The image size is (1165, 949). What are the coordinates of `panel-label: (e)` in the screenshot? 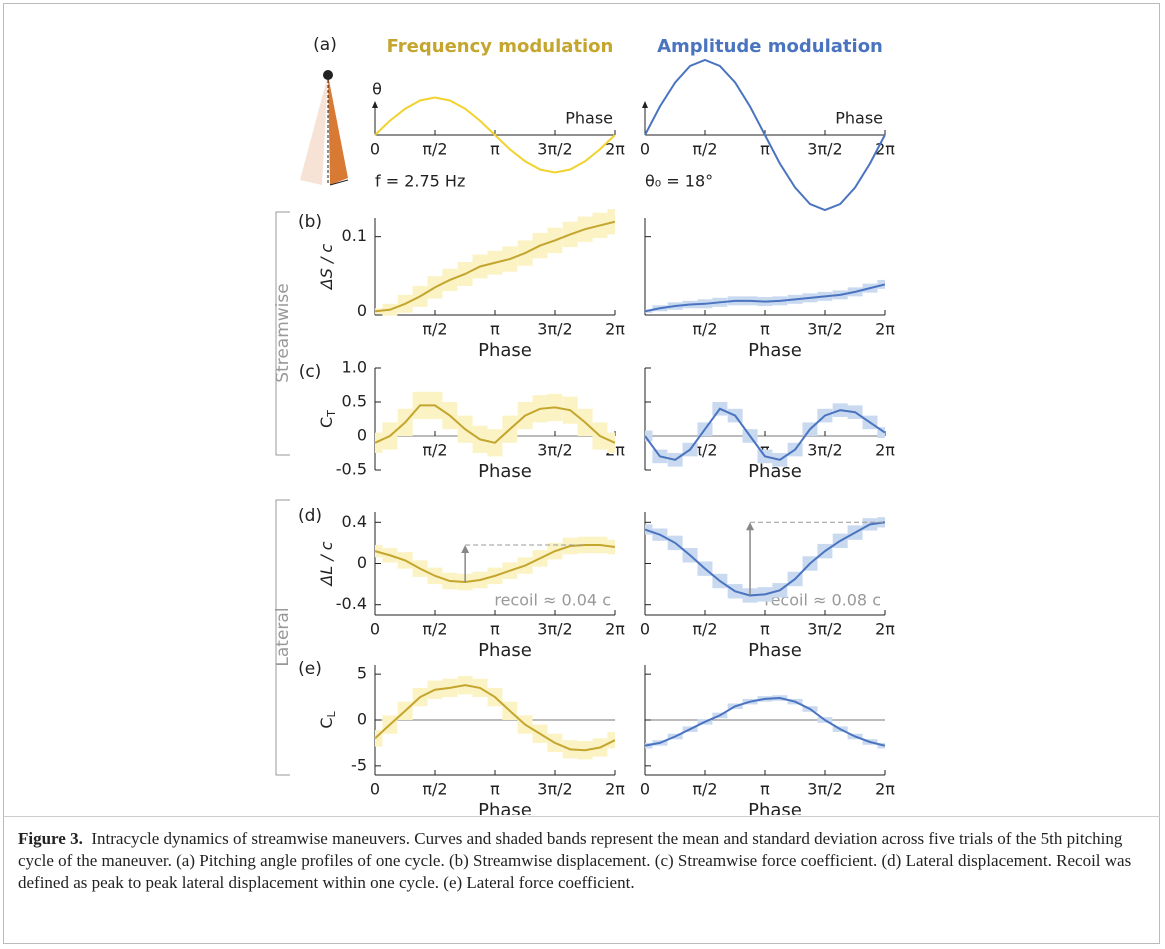 It's located at (310, 669).